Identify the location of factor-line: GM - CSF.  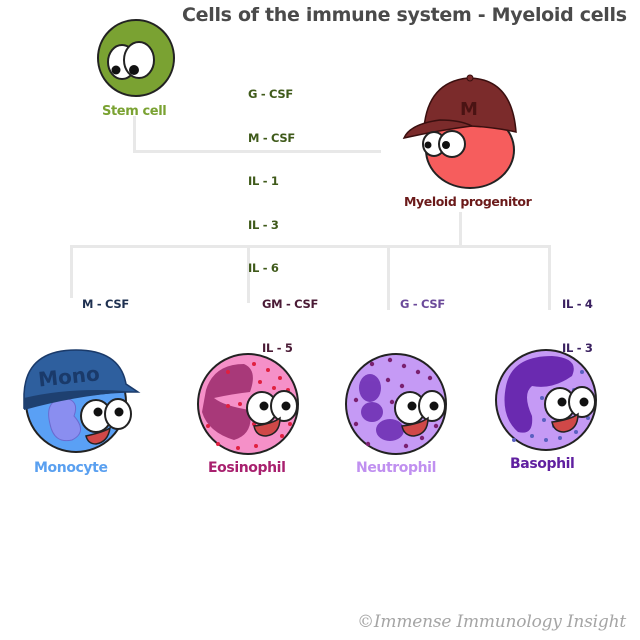
(290, 304).